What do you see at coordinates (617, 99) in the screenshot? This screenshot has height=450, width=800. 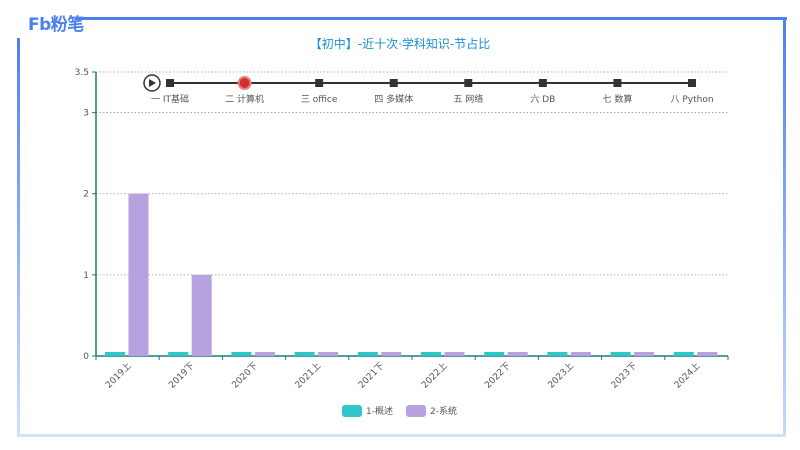 I see `timeline-label: 七 数算` at bounding box center [617, 99].